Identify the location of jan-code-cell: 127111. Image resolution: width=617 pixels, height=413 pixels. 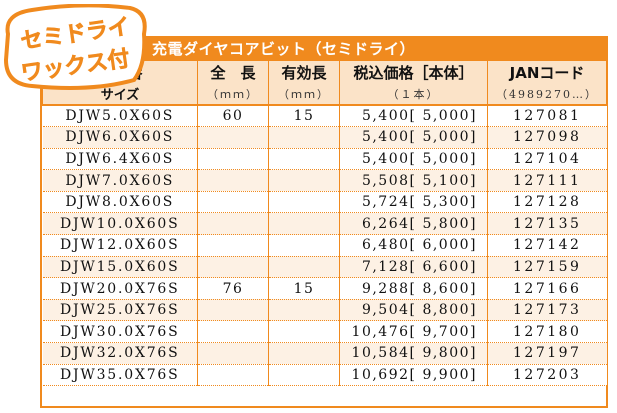
(547, 180).